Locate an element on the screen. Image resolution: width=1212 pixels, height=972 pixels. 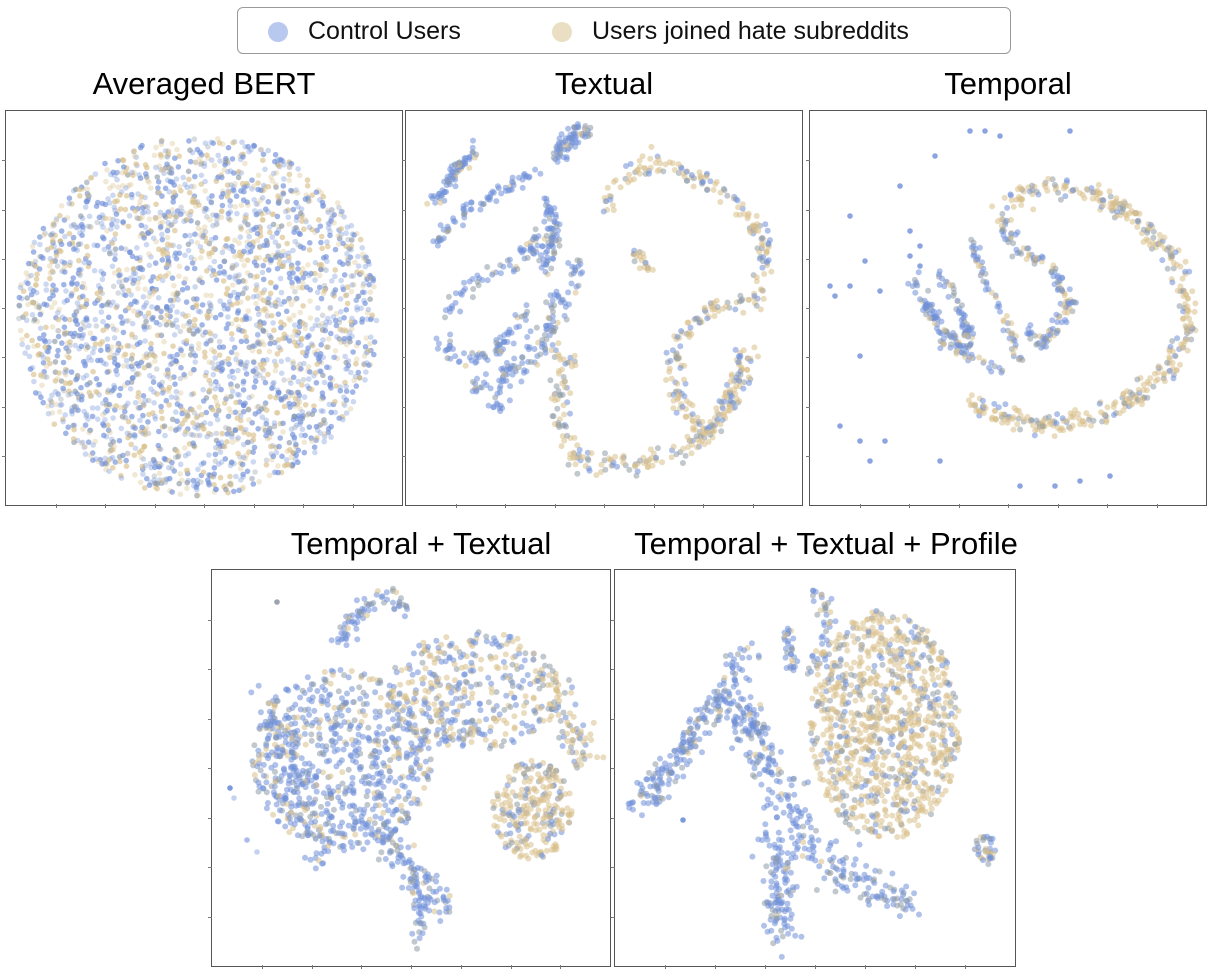
x-axis-tick is located at coordinates (753, 506).